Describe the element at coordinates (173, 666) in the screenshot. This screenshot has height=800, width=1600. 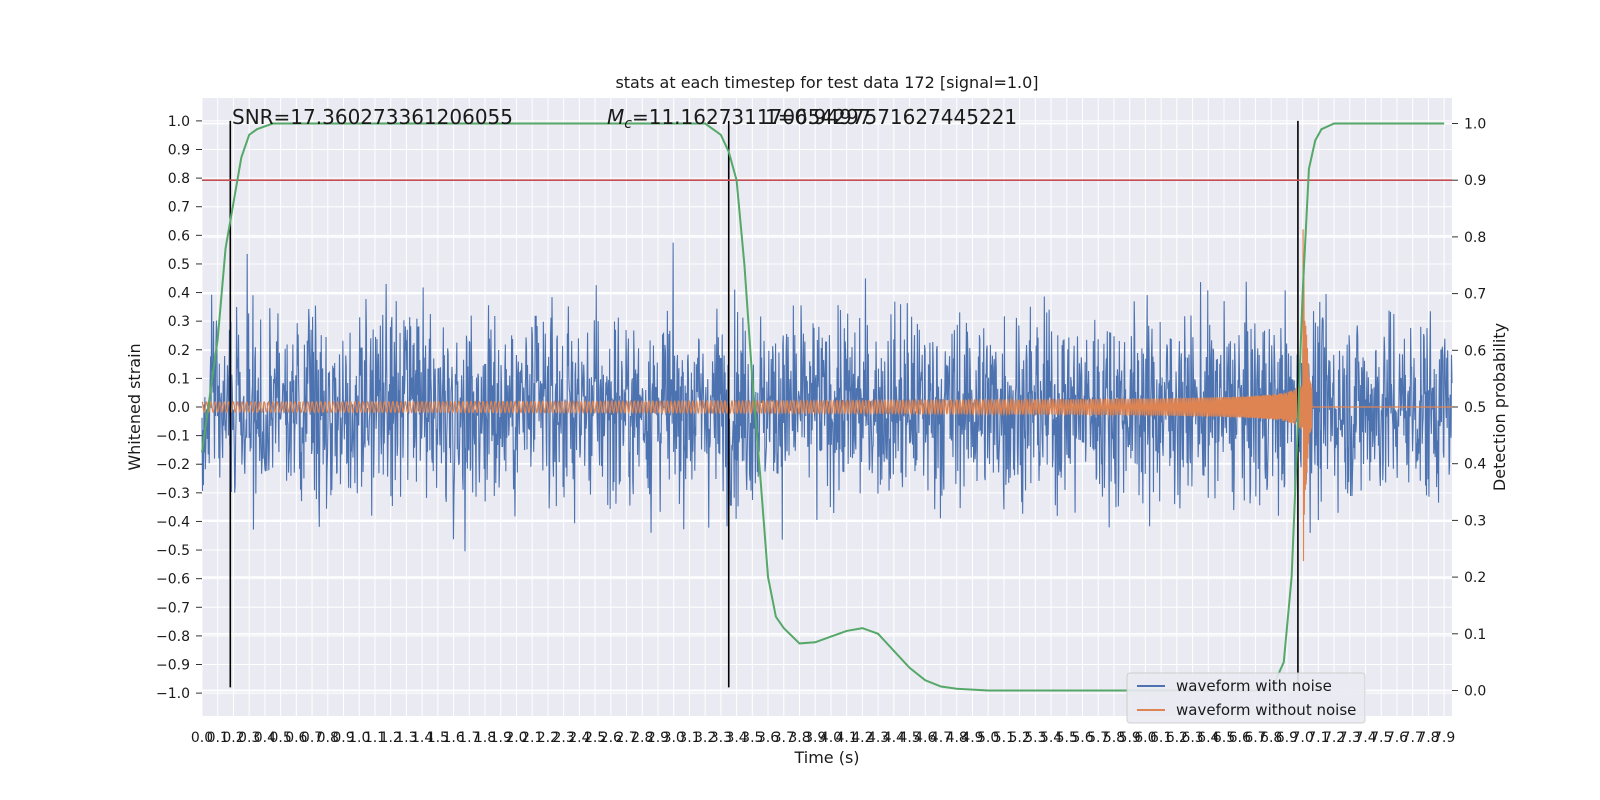
I see `y-tick-label: −0.9` at that location.